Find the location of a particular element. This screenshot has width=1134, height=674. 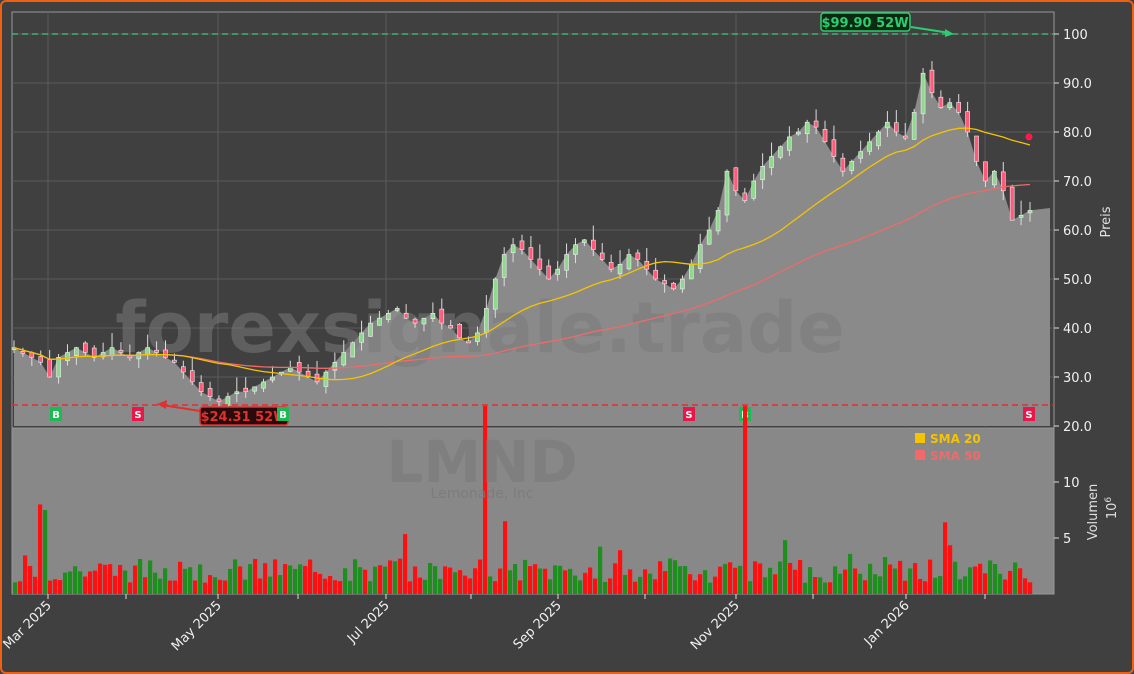

low-52w-annotation: $24.31 52W is located at coordinates (223, 413).